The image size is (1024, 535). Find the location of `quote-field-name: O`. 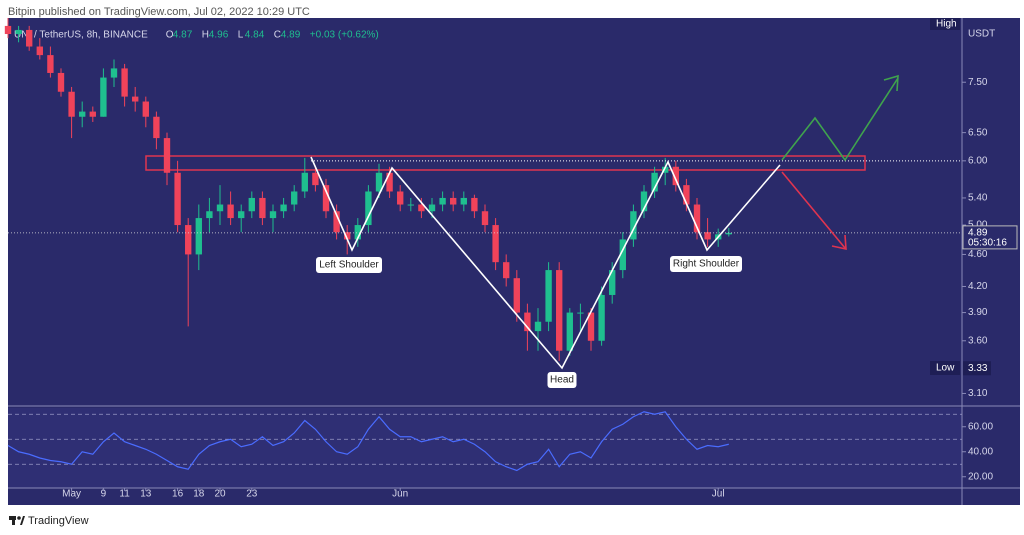

quote-field-name: O is located at coordinates (170, 35).